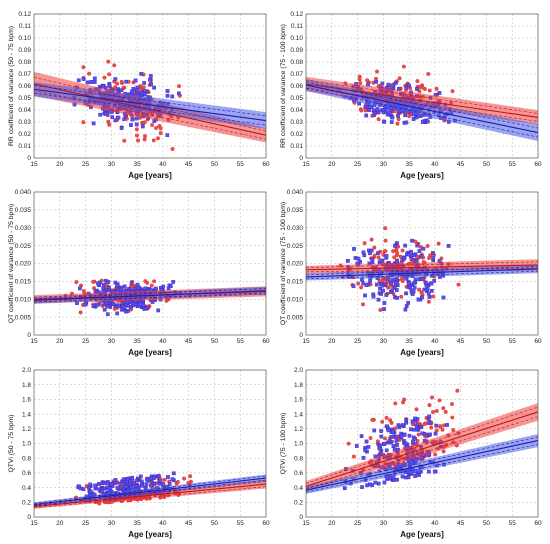  What do you see at coordinates (150, 352) in the screenshot?
I see `x-axis-label: Age [years]` at bounding box center [150, 352].